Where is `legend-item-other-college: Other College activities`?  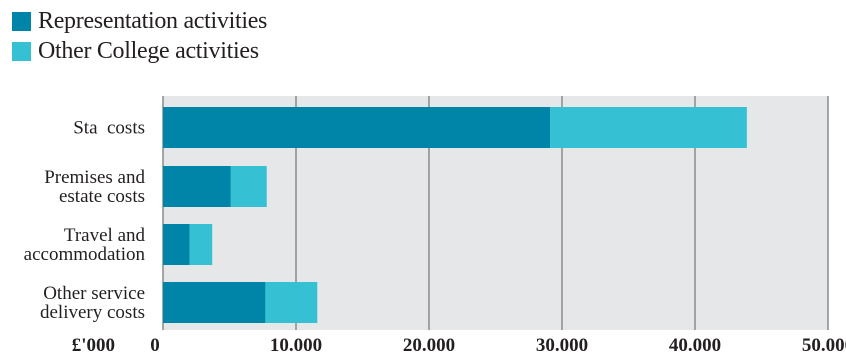
legend-item-other-college: Other College activities is located at coordinates (139, 51).